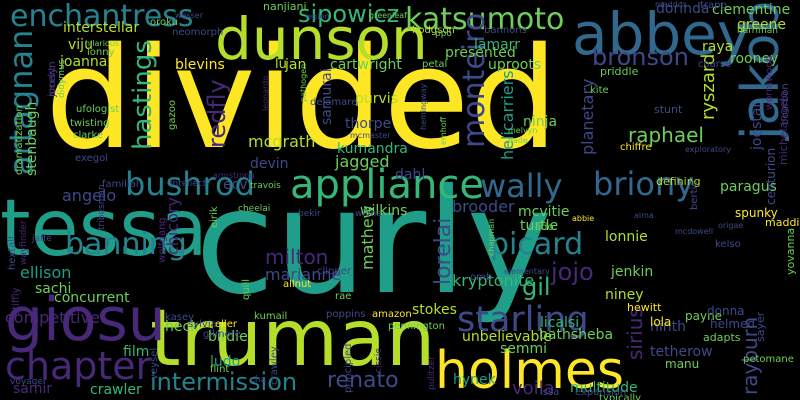  I want to click on word-kelso: kelso, so click(728, 244).